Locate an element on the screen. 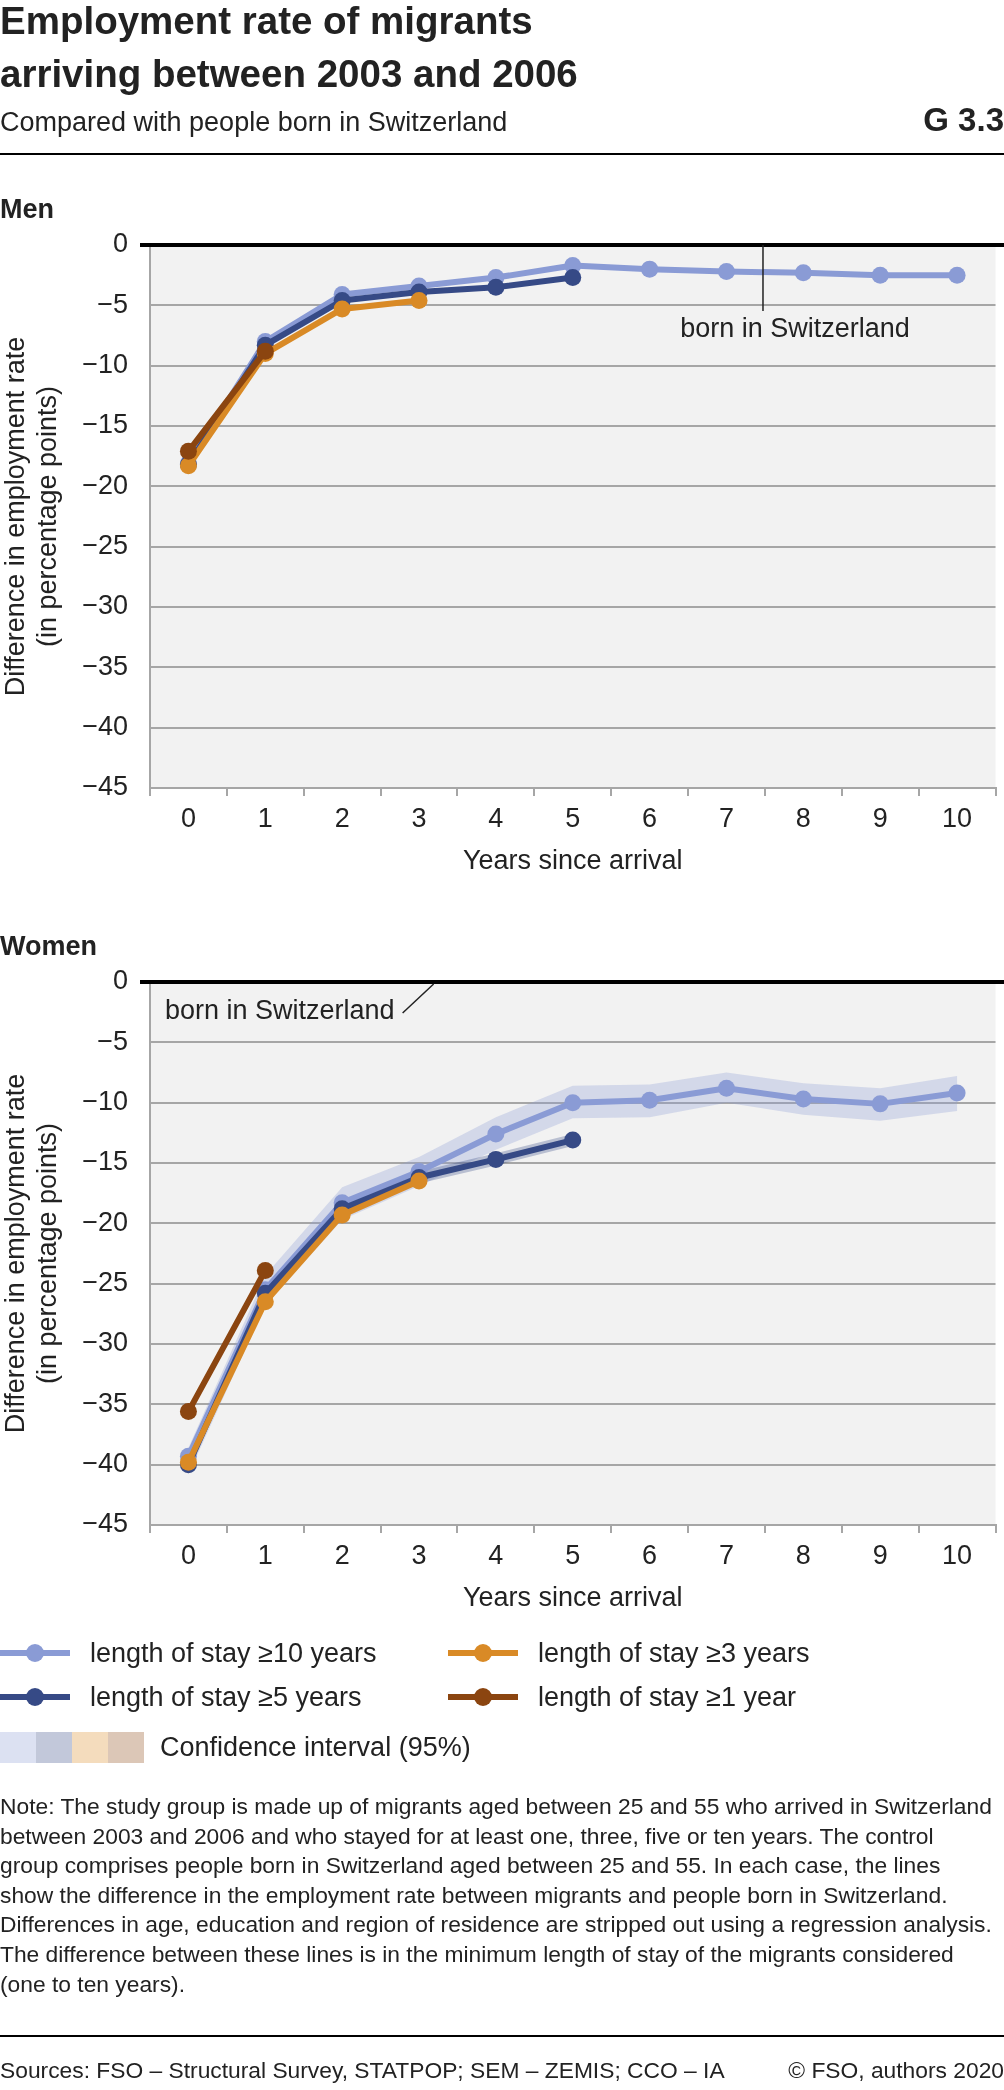  legend-label: length of stay ≥3 years is located at coordinates (674, 1653).